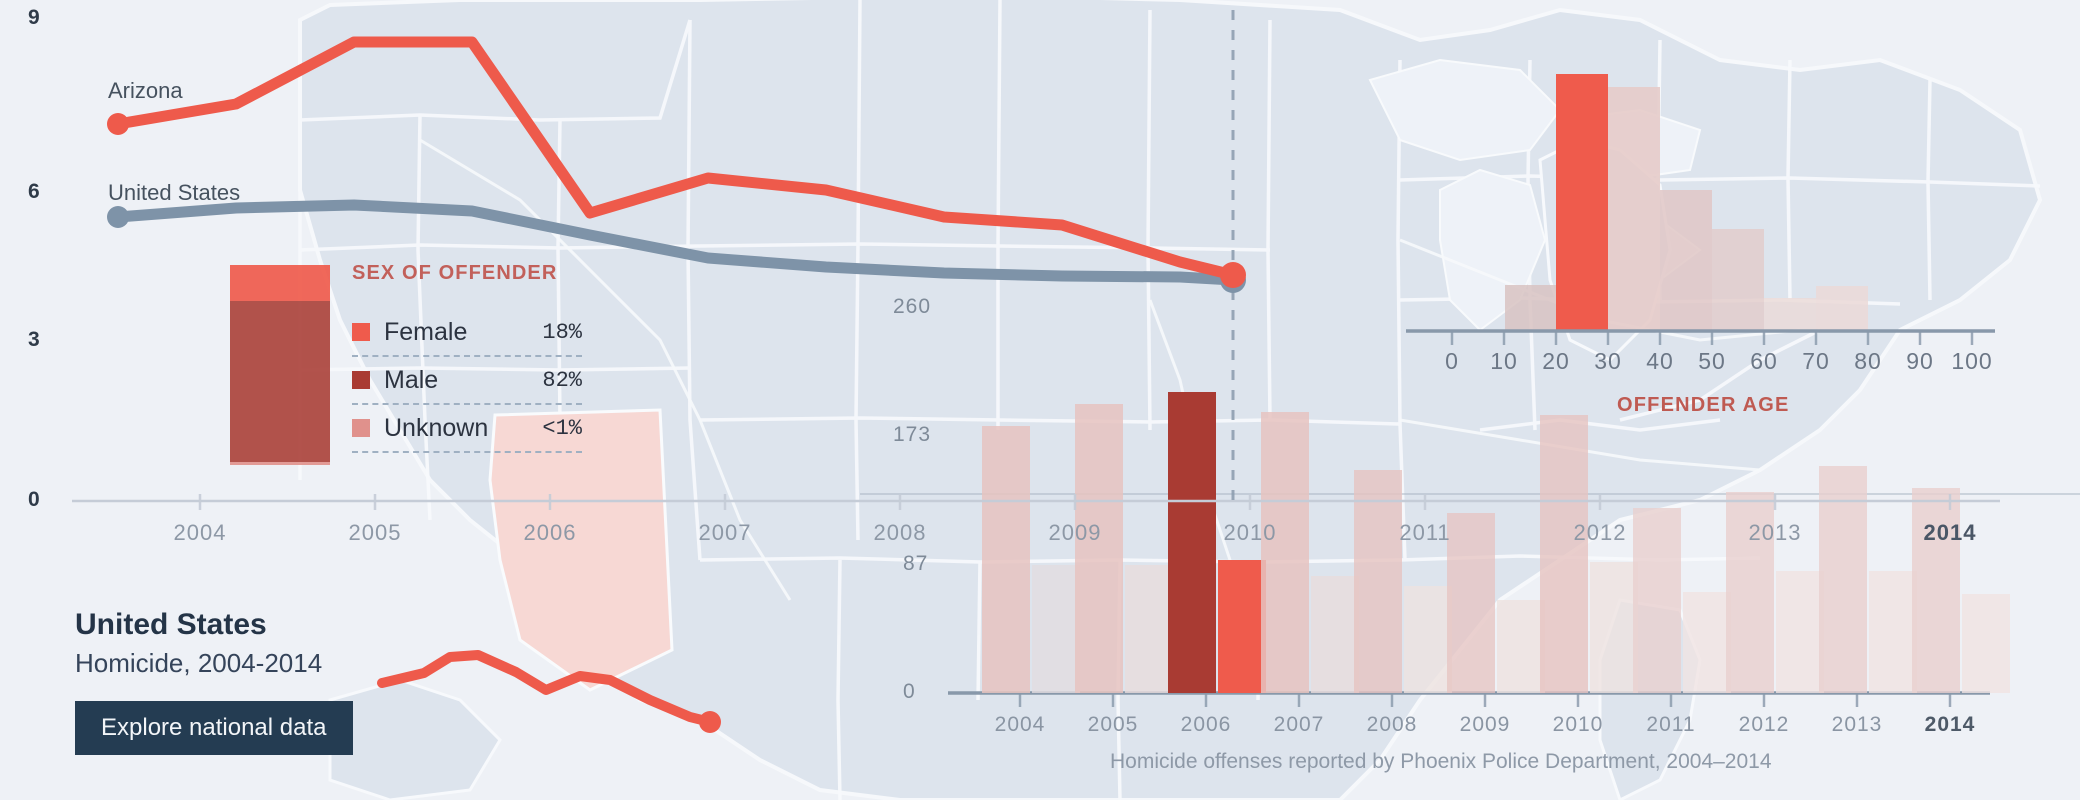  I want to click on bar-chart-xtick-2009: 2009, so click(1485, 724).